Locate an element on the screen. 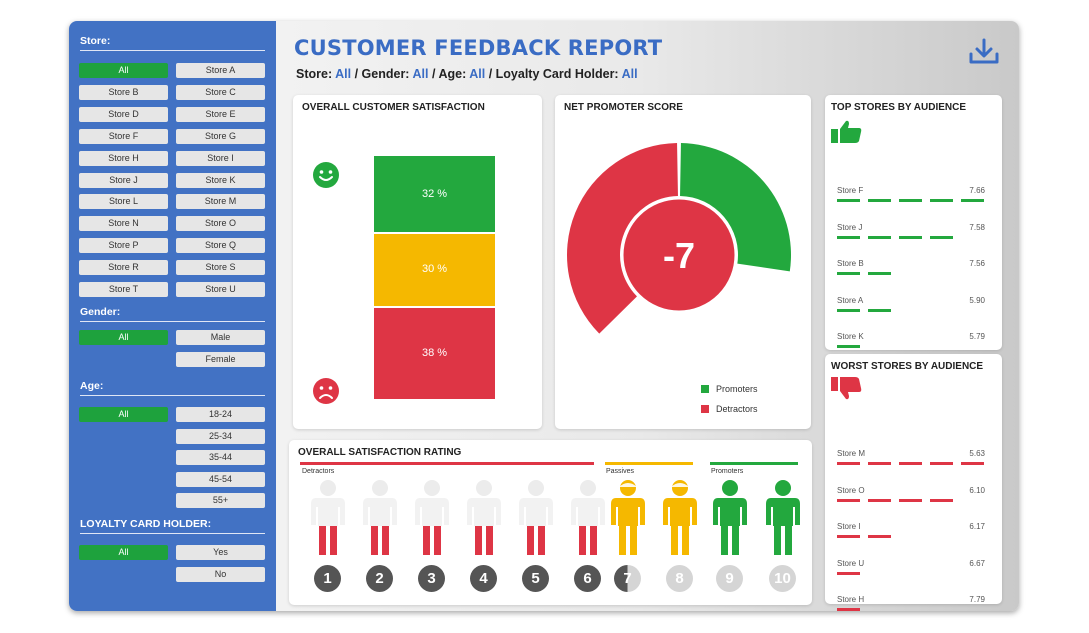  rating-number: 6 is located at coordinates (587, 578).